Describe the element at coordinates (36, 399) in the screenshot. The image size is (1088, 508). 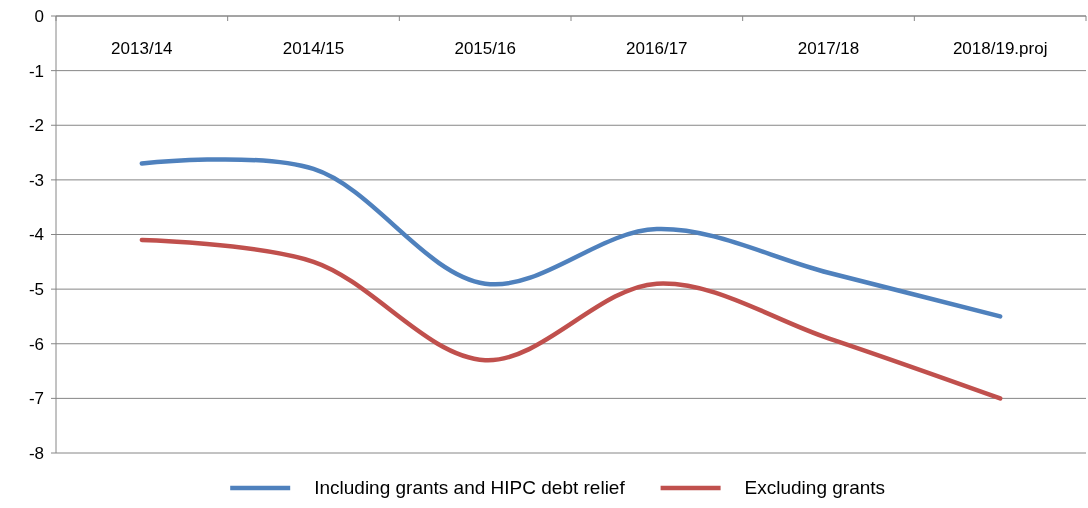
I see `y-tick-label: -7` at that location.